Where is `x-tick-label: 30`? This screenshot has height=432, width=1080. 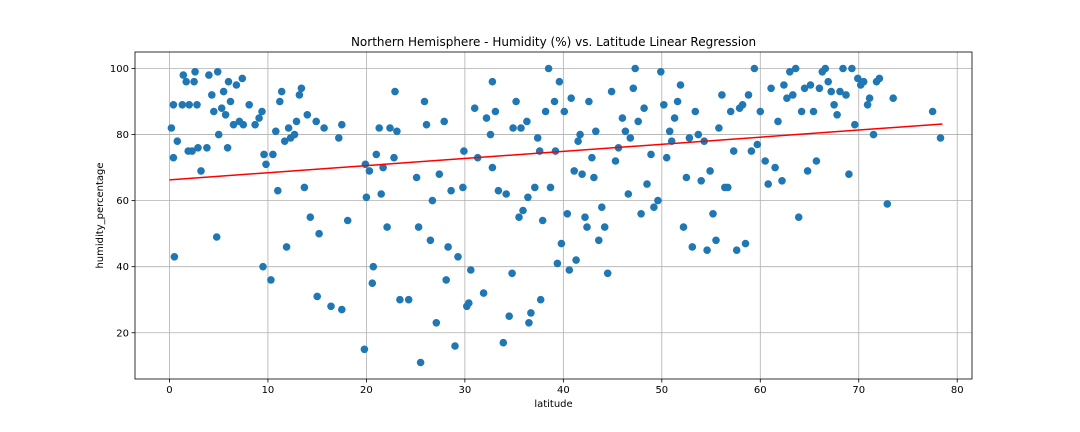 x-tick-label: 30 is located at coordinates (465, 390).